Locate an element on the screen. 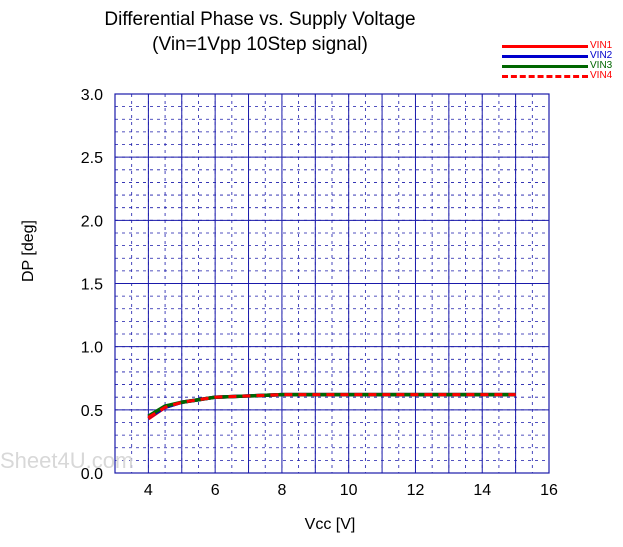  y-tick-label: 3.0 is located at coordinates (92, 95).